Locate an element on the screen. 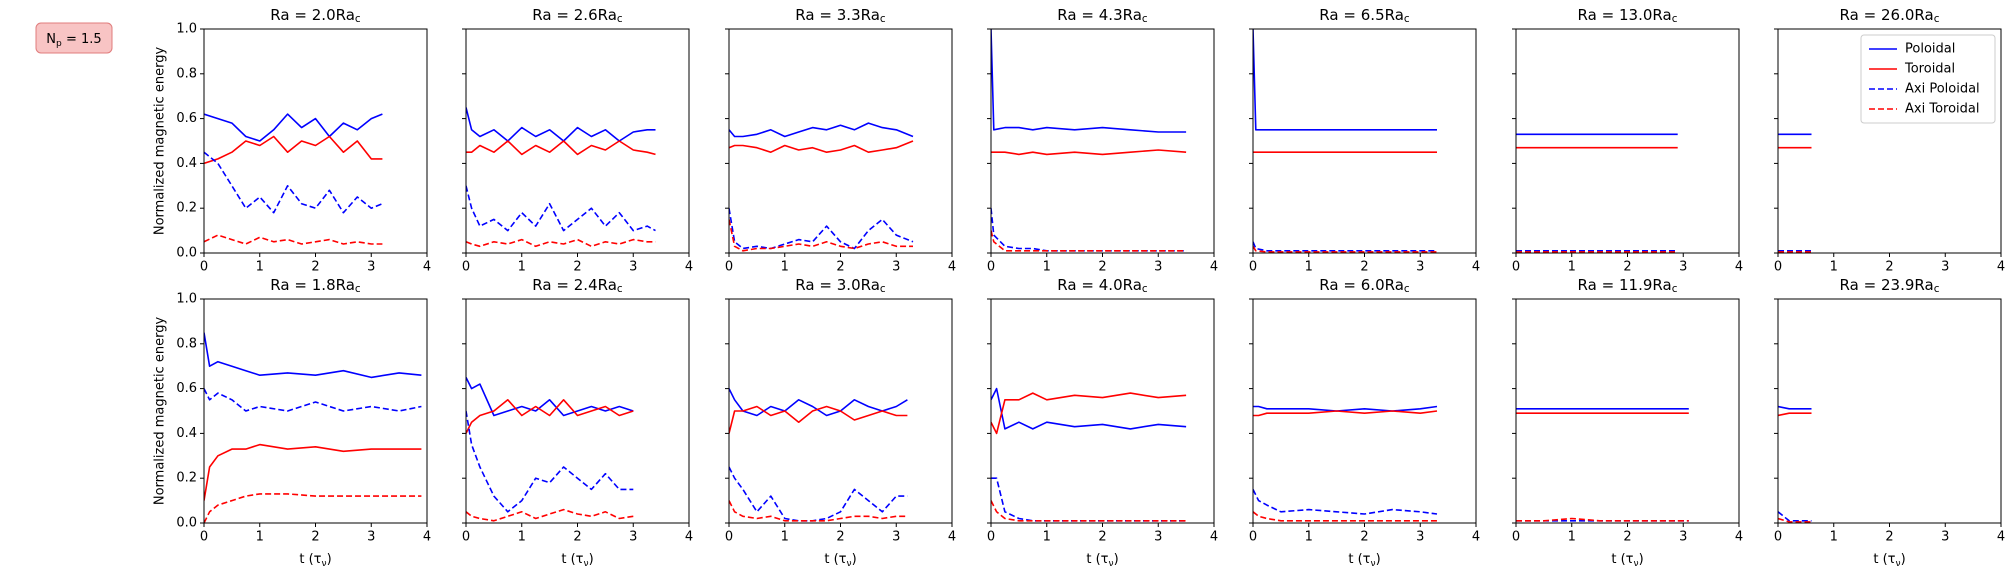 This screenshot has width=2016, height=576. panel: Ra = 2.6Rac 0 1 2 3 4 is located at coordinates (577, 140).